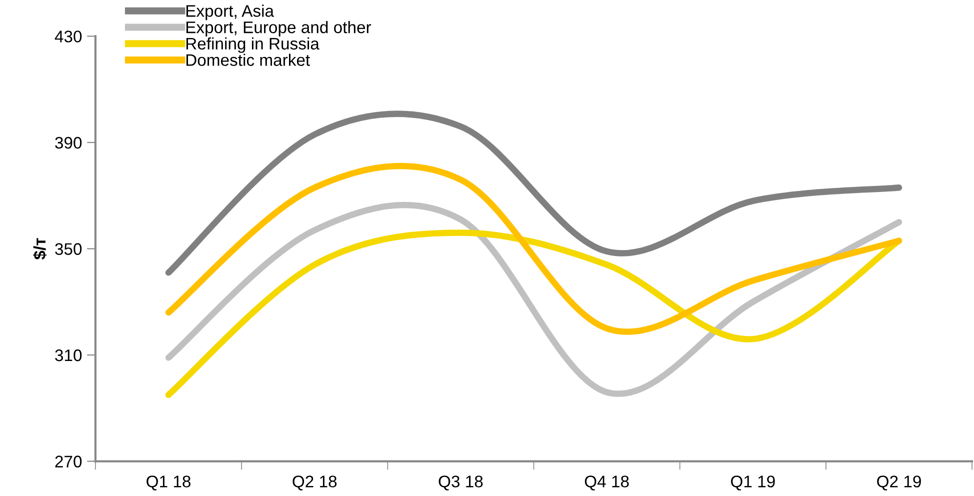  What do you see at coordinates (460, 483) in the screenshot?
I see `x-tick-label: Q3 18` at bounding box center [460, 483].